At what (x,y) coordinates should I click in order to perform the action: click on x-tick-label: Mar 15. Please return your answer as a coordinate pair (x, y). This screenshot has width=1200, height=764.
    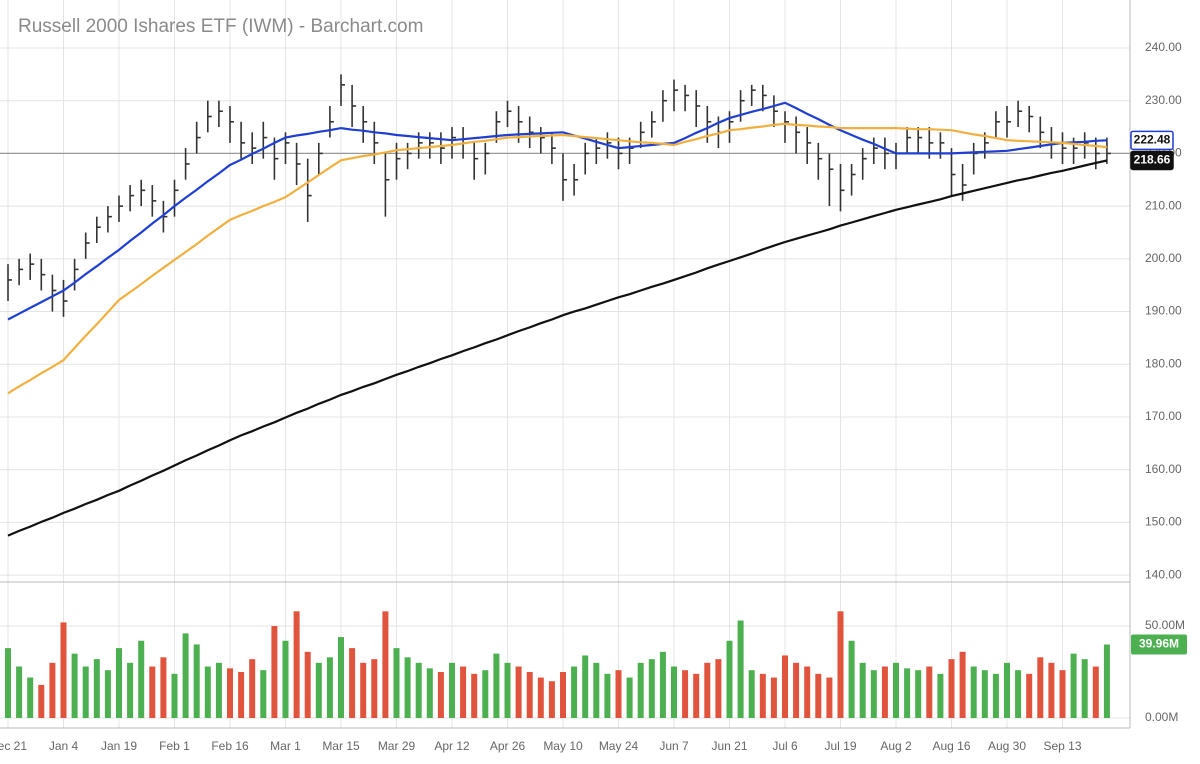
    Looking at the image, I should click on (341, 746).